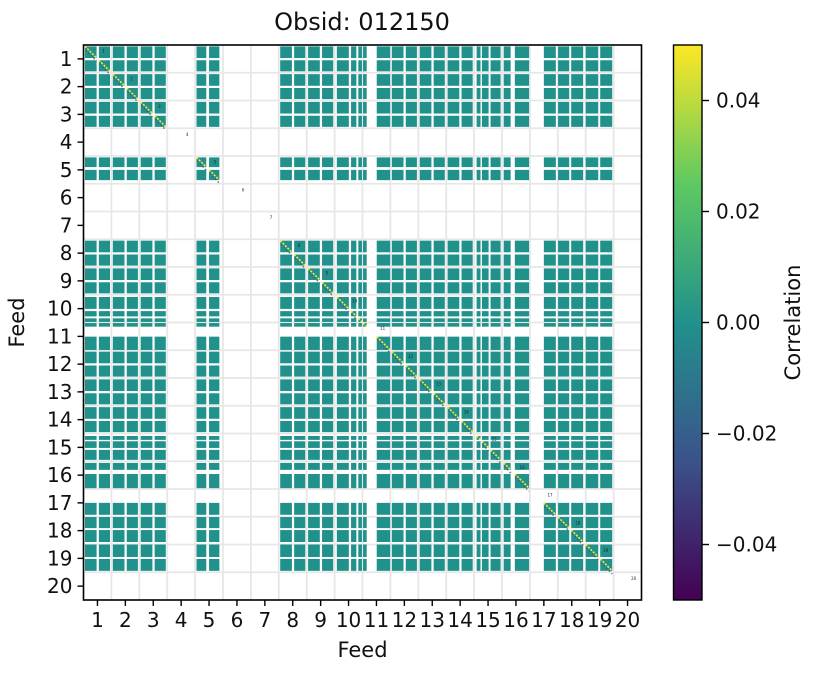  What do you see at coordinates (59, 336) in the screenshot?
I see `y-tick-label: 11` at bounding box center [59, 336].